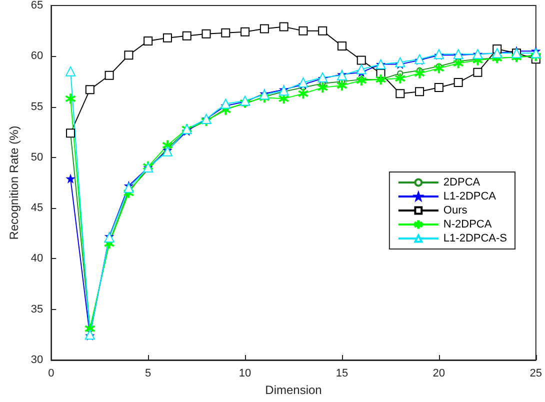  I want to click on y-tick-label: 30, so click(37, 360).